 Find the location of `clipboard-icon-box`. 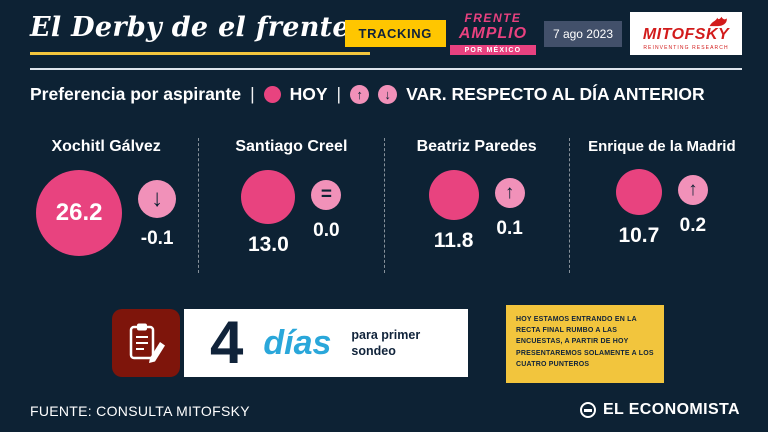

clipboard-icon-box is located at coordinates (146, 343).